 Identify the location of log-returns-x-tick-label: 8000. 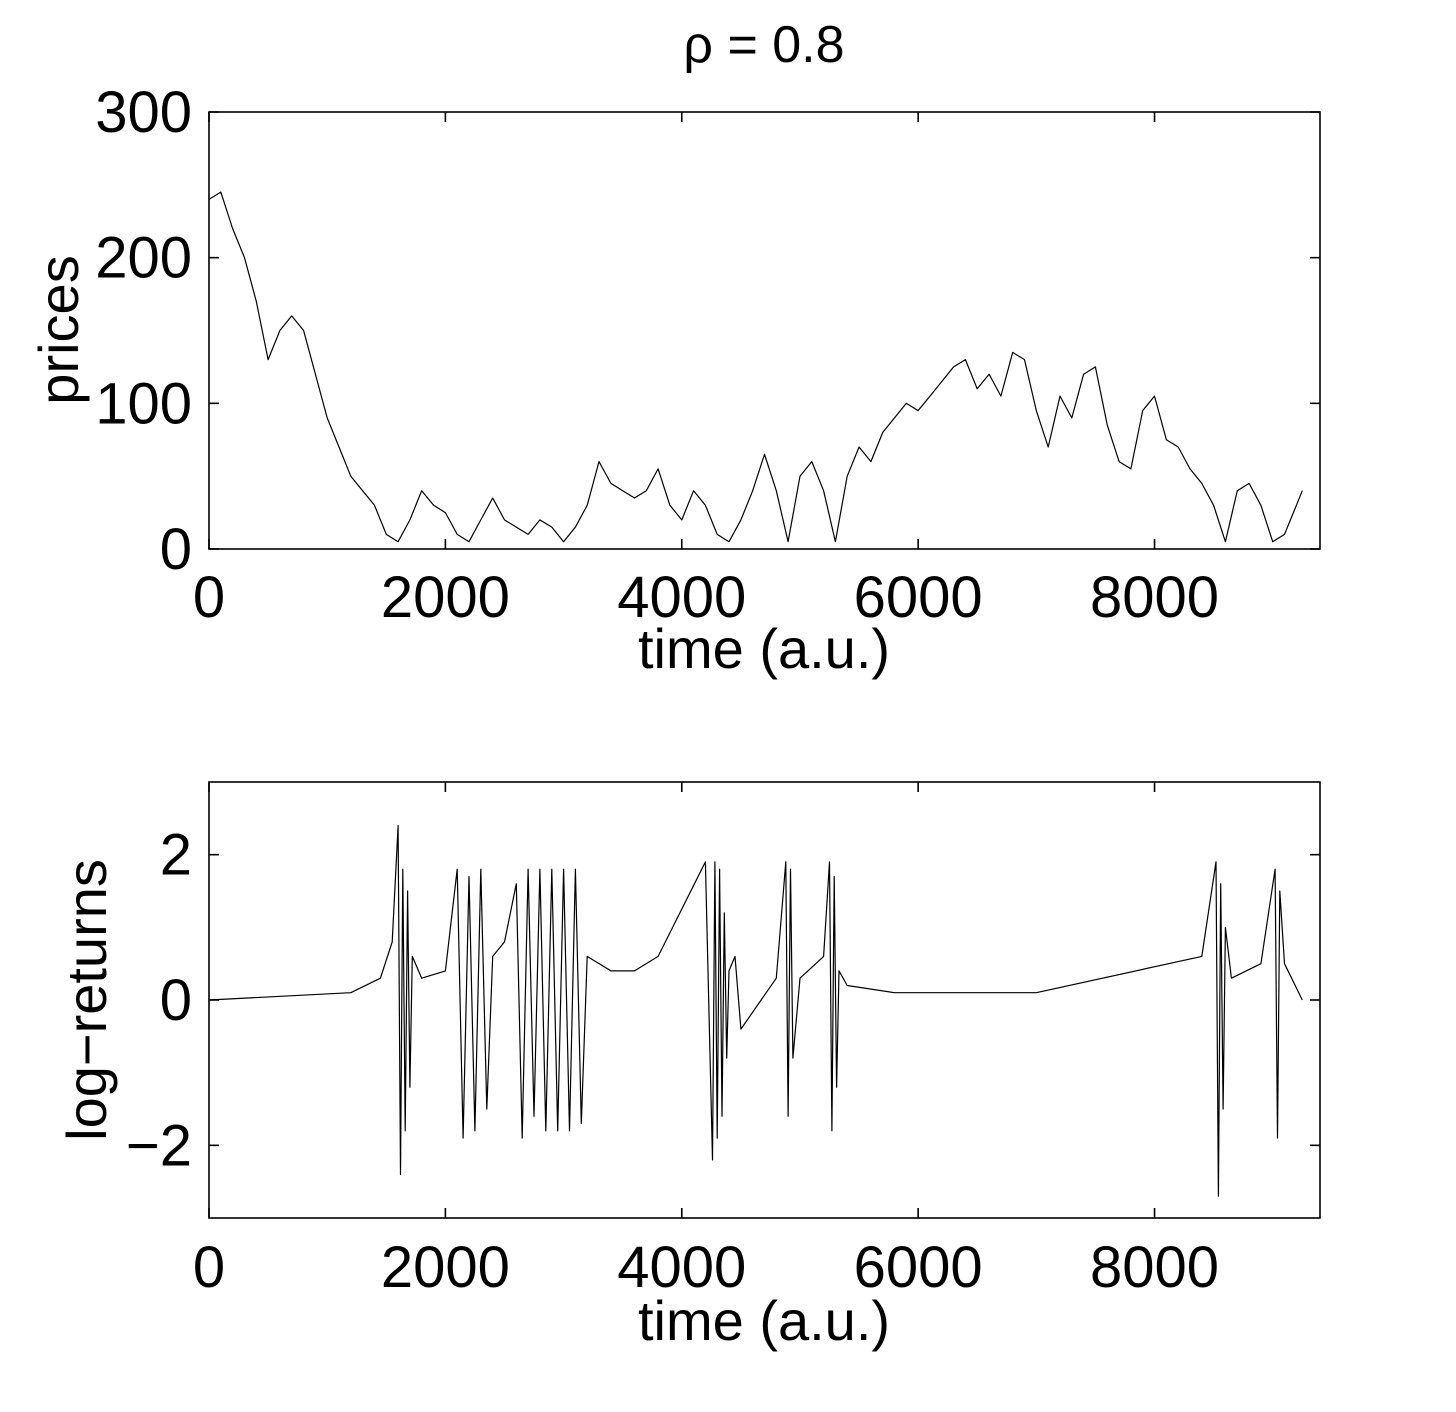
(1154, 1267).